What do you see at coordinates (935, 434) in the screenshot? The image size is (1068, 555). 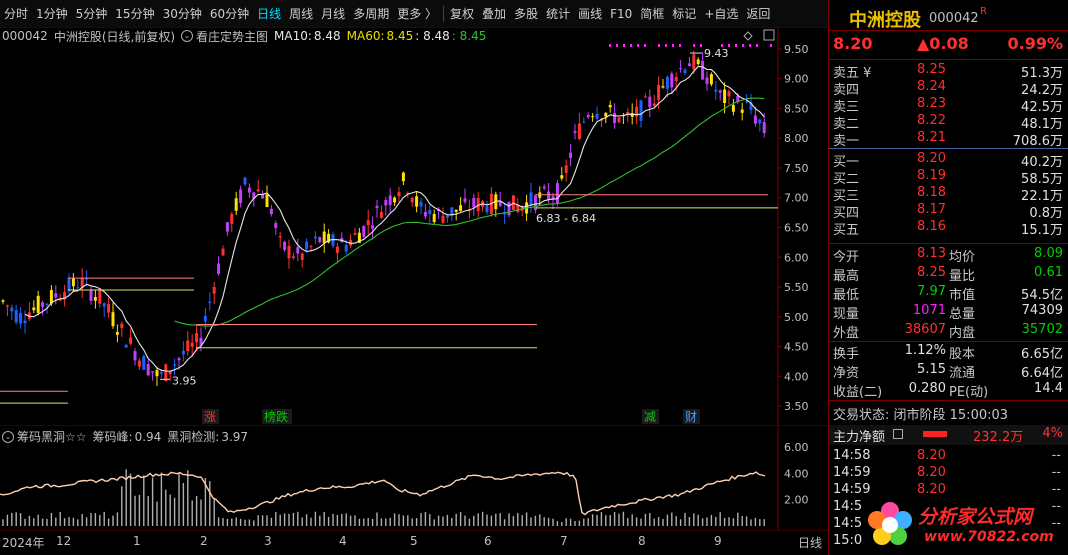 I see `flow-bar` at bounding box center [935, 434].